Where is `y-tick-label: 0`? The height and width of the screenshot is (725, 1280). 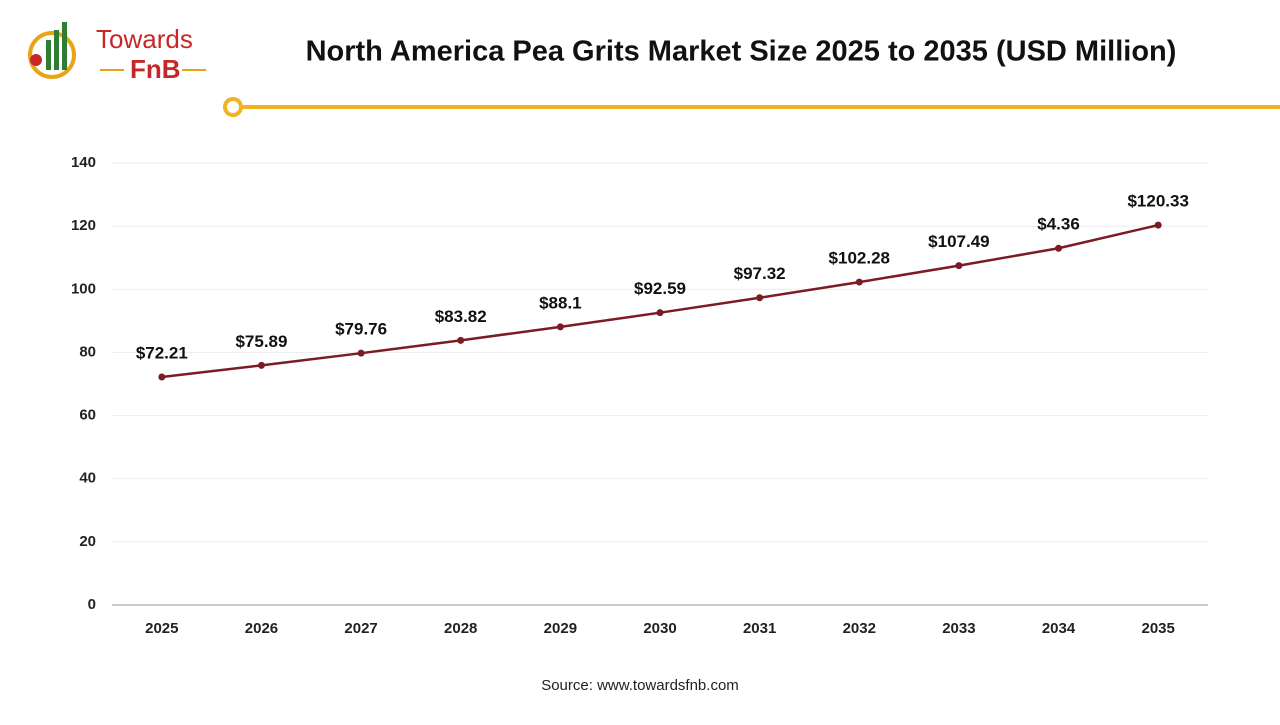 y-tick-label: 0 is located at coordinates (92, 604).